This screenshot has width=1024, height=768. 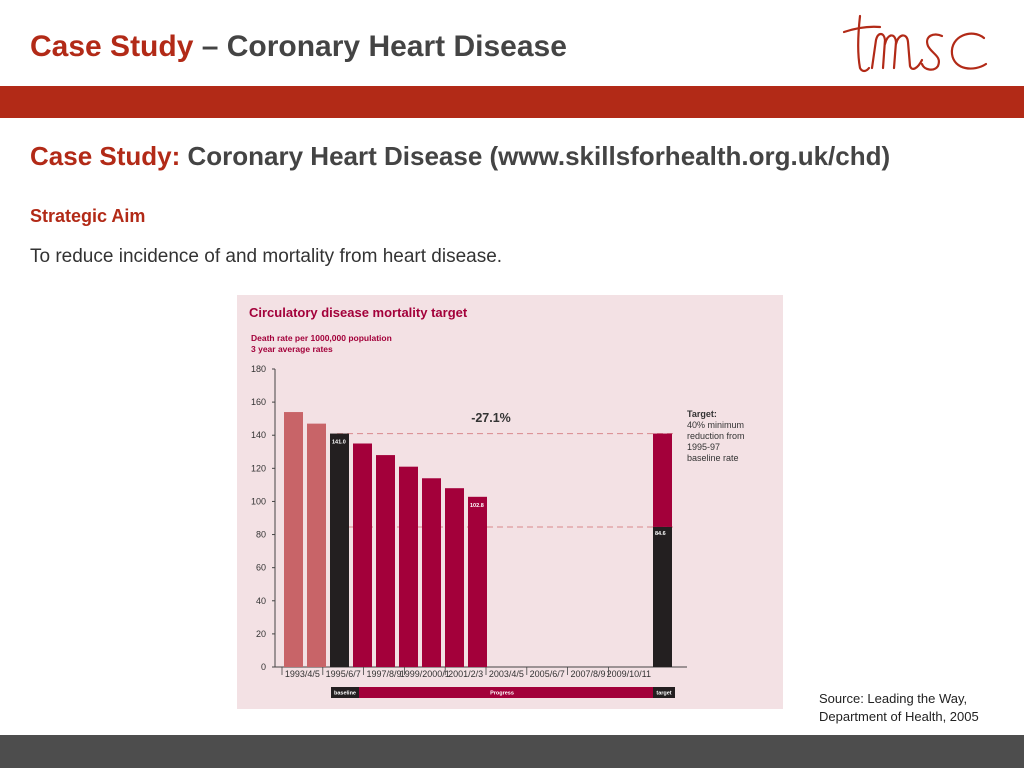 I want to click on target-note-line: 40% minimum, so click(x=715, y=425).